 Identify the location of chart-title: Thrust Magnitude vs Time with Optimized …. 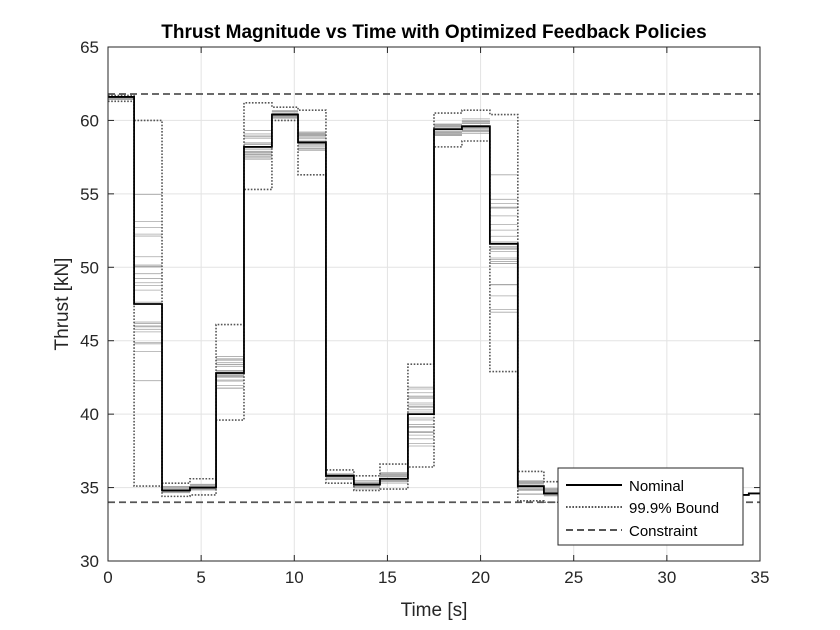
(433, 32).